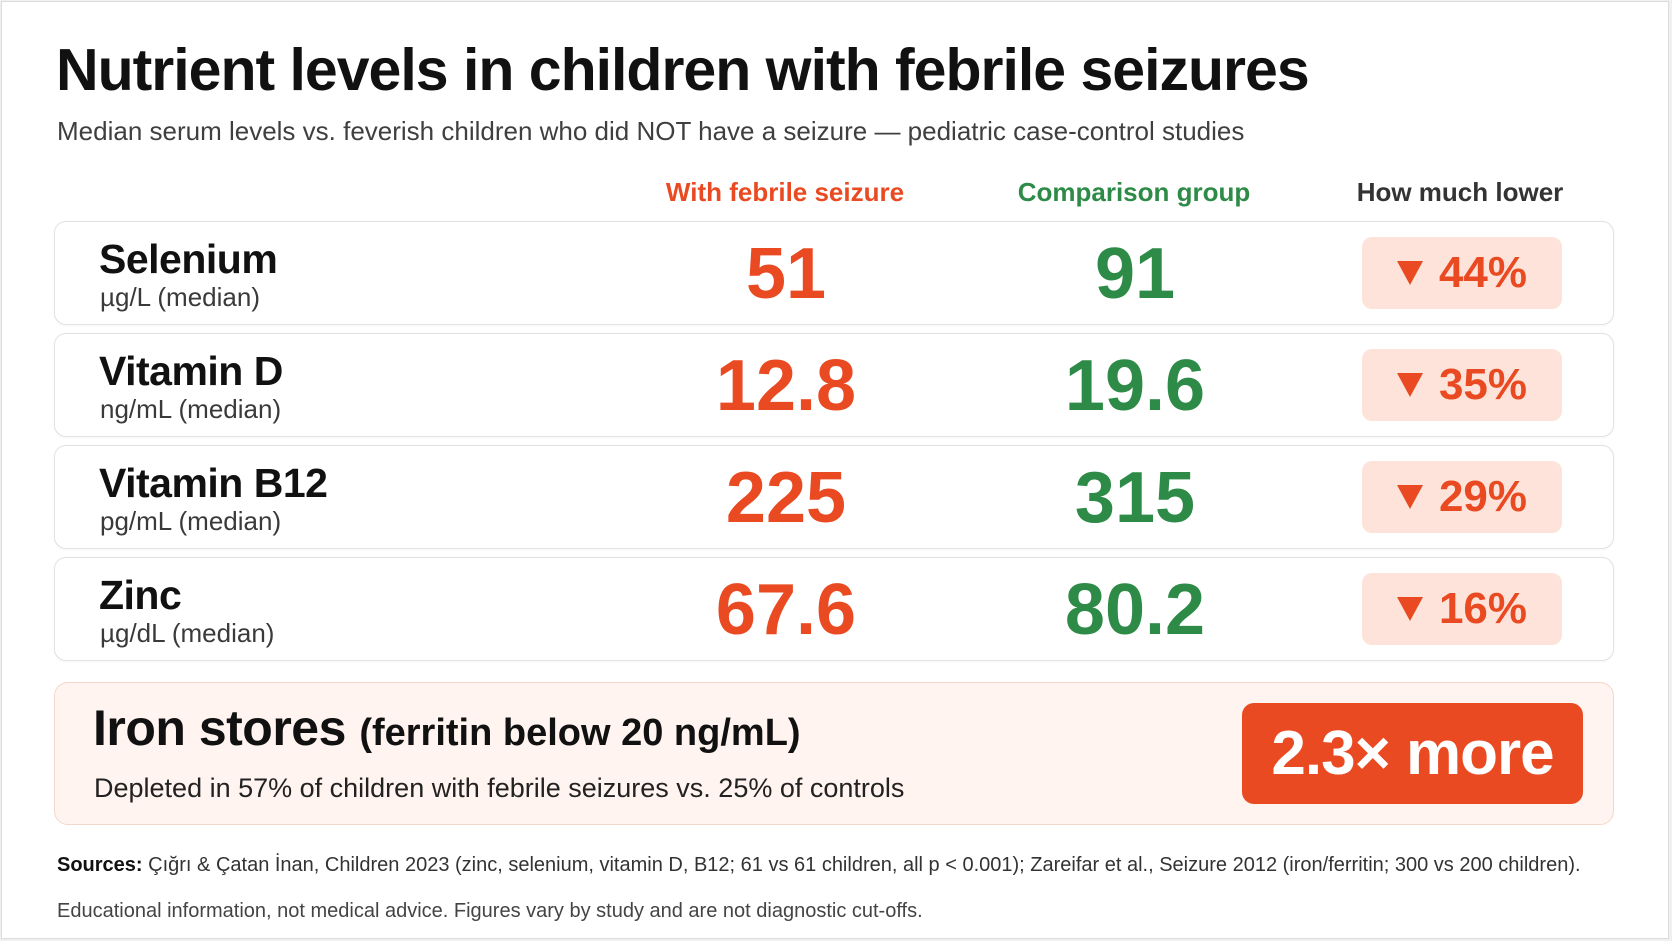  I want to click on iron-title-qualifier: (ferritin below 20 ng/mL), so click(580, 733).